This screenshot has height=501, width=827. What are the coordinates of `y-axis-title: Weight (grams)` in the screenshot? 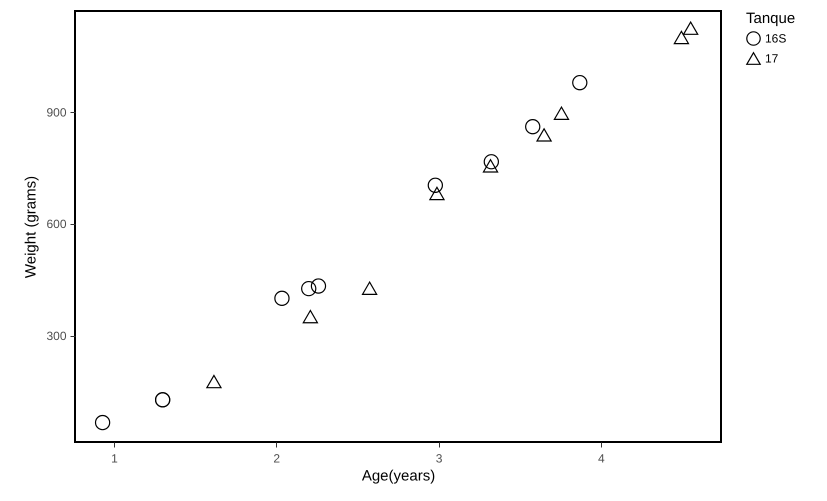 It's located at (31, 227).